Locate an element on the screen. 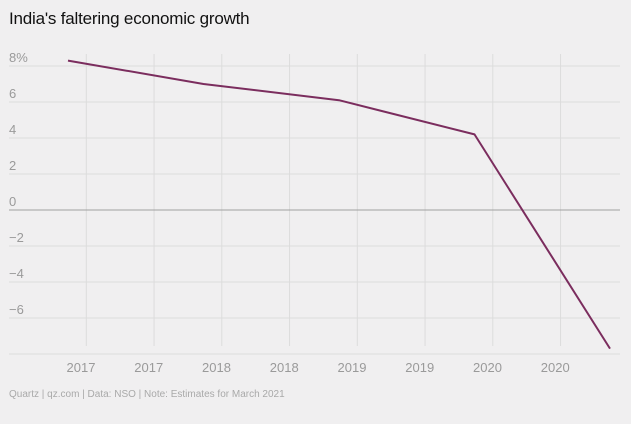 This screenshot has width=631, height=424. y-tick-label: 8% is located at coordinates (18, 57).